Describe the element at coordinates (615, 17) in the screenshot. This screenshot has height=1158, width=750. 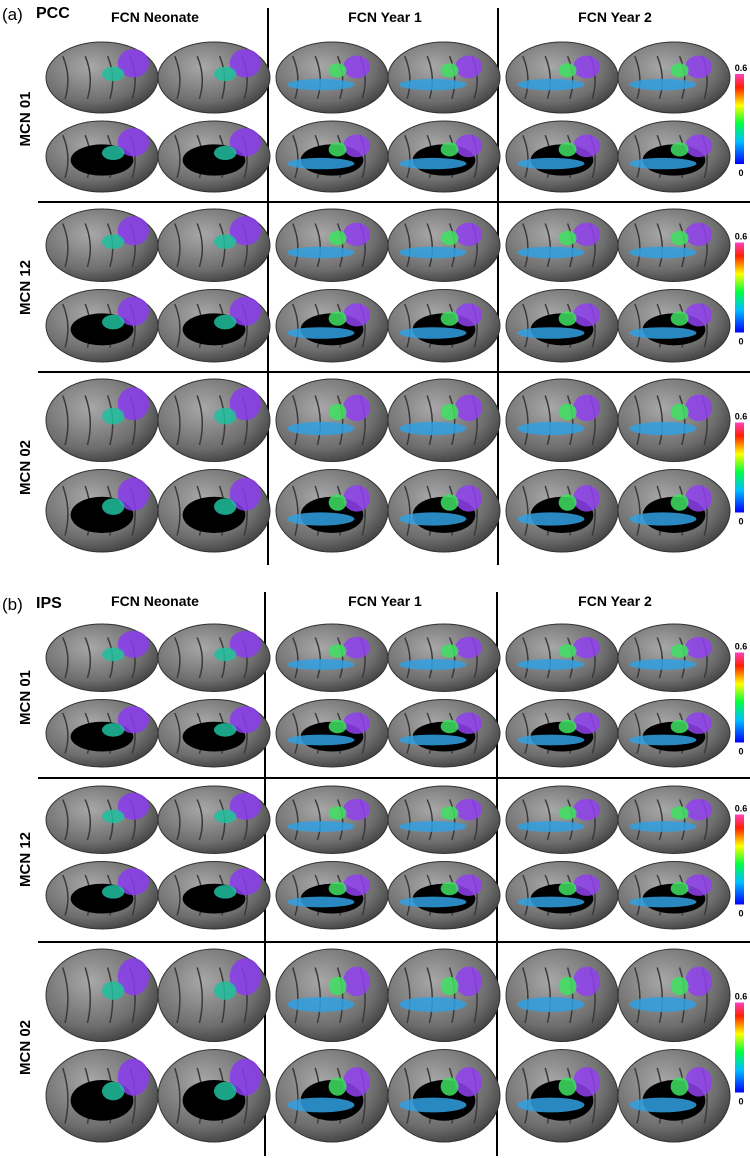
I see `column-header: FCN Year 2` at that location.